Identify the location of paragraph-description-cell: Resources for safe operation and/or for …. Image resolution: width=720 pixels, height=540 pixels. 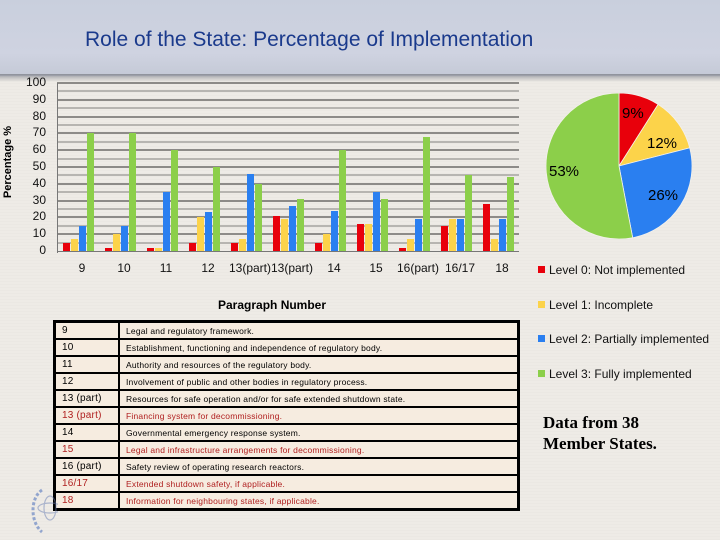
(319, 398).